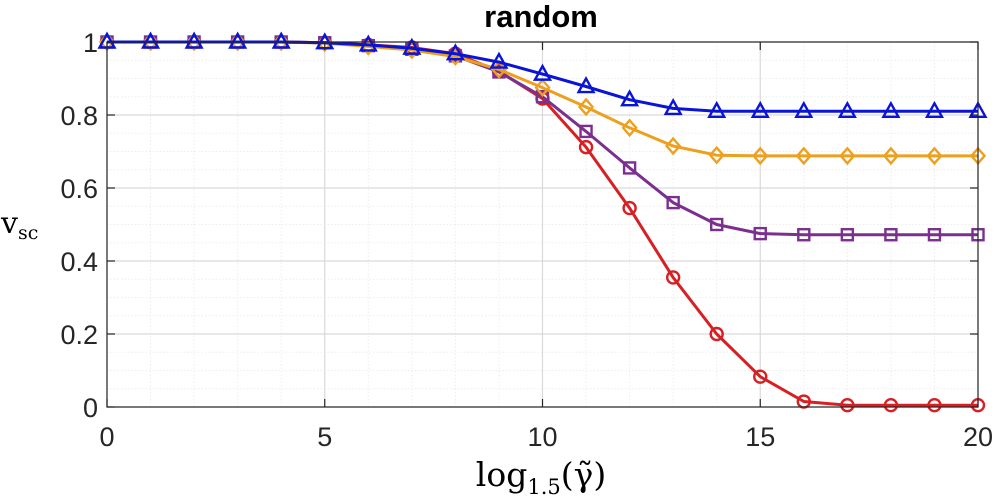  Describe the element at coordinates (543, 486) in the screenshot. I see `x-axis-label-sub: 1.5` at that location.